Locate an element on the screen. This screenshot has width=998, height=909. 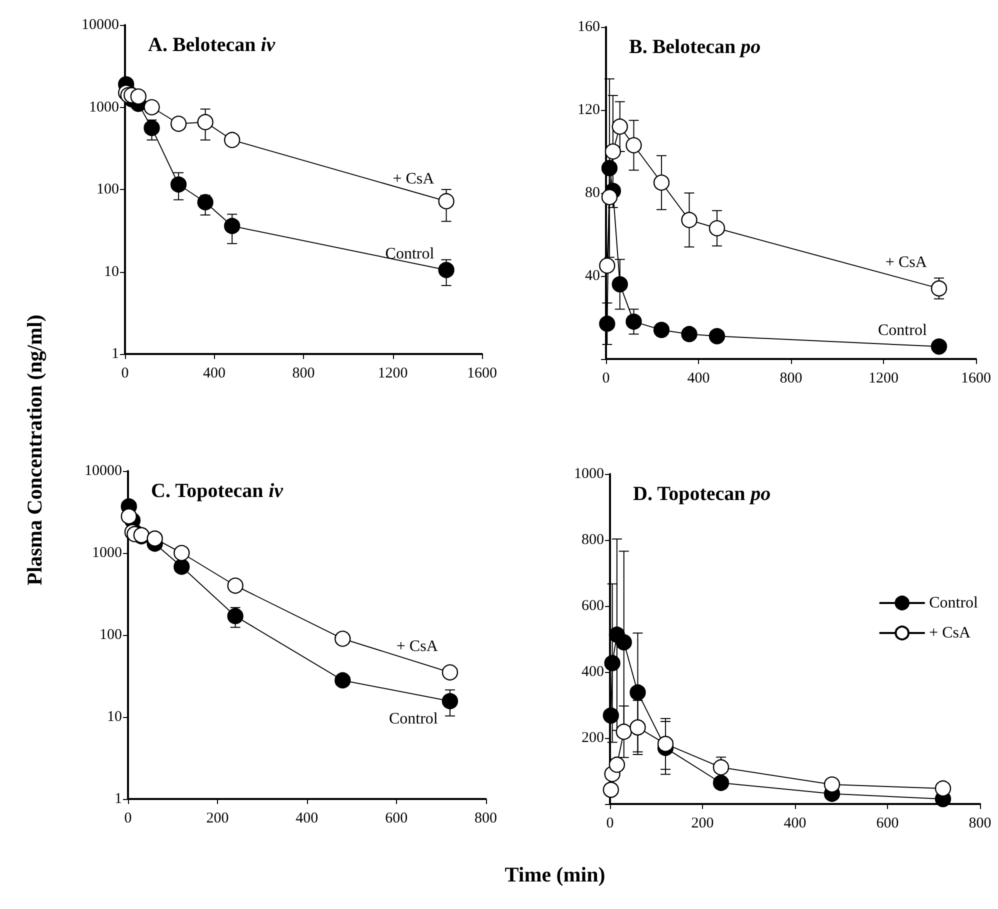
legend-label: + CsA is located at coordinates (950, 633).